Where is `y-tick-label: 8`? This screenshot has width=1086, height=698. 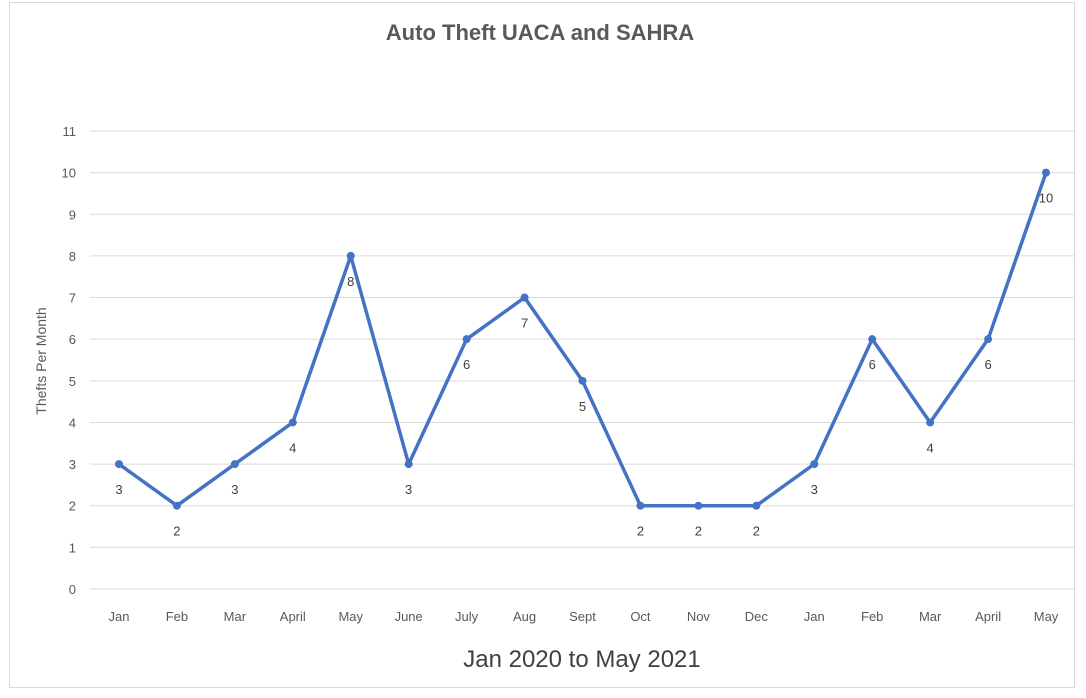 y-tick-label: 8 is located at coordinates (72, 256).